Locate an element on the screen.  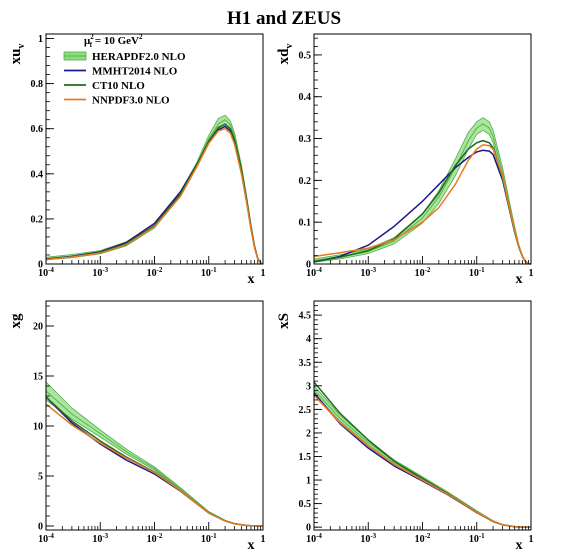
y-tick-label: 5 is located at coordinates (40, 477).